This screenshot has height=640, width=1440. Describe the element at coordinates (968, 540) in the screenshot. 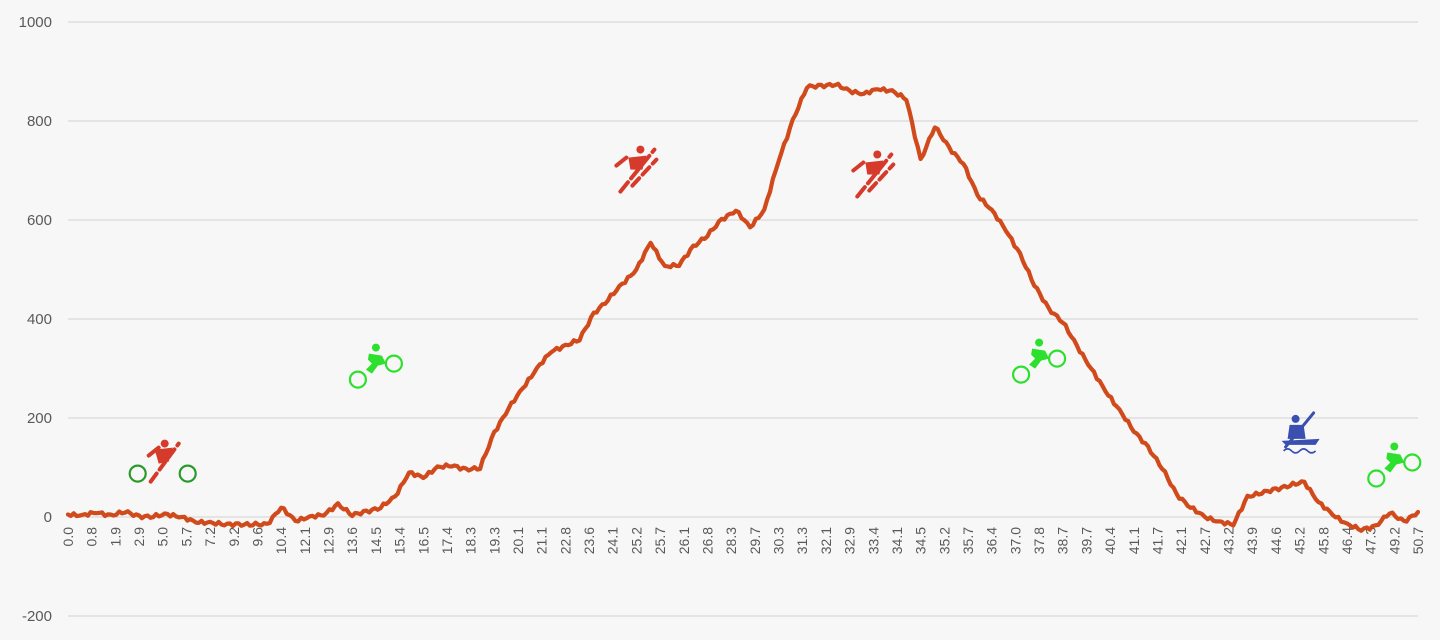

I see `x-tick-label: 35.7` at that location.